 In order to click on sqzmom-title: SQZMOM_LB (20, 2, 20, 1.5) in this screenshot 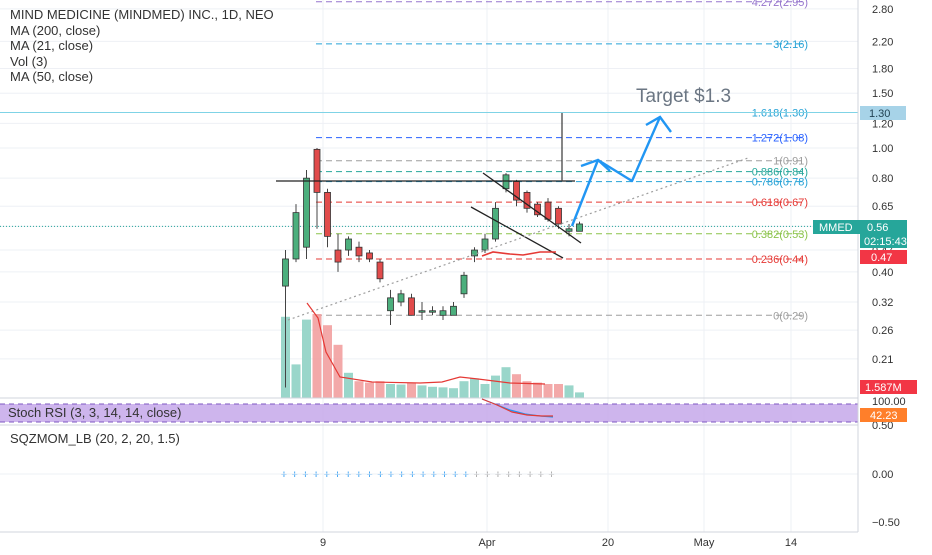, I will do `click(95, 438)`.